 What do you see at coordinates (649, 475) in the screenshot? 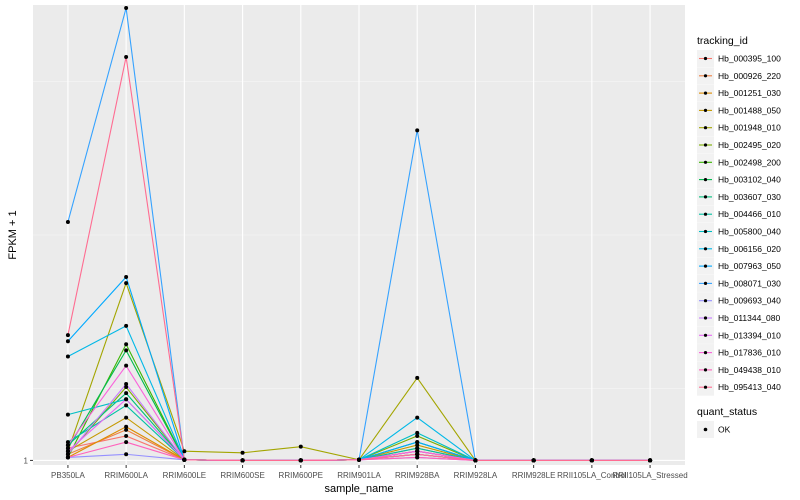
I see `x-tick-label: RRII105LA_Stressed` at bounding box center [649, 475].